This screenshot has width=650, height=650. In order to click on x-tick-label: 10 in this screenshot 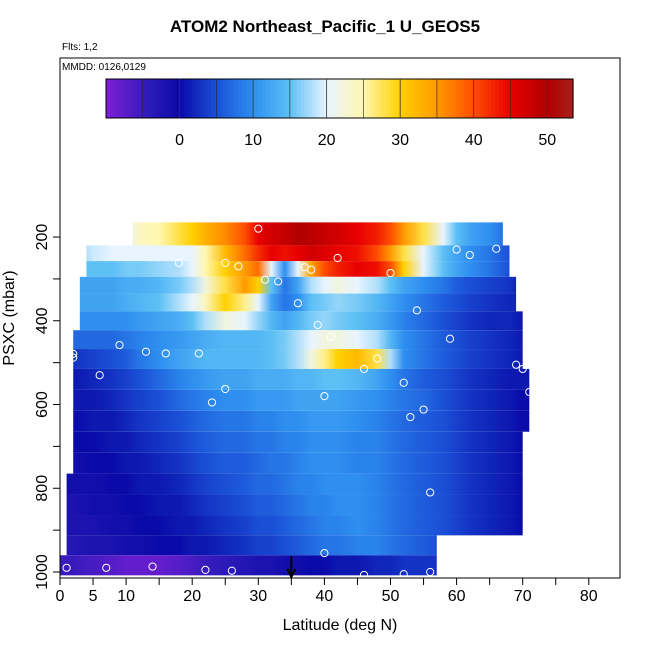, I will do `click(126, 596)`.